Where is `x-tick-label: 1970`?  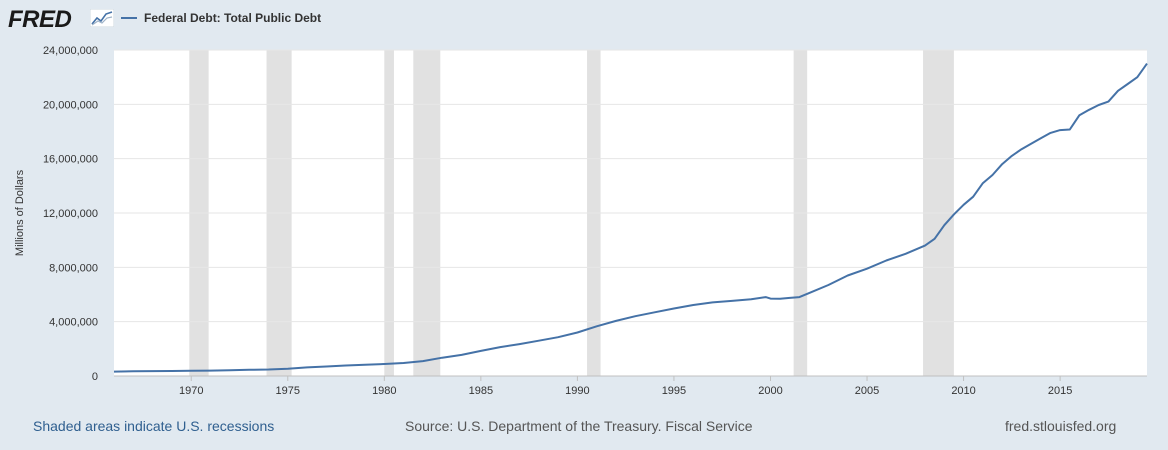 x-tick-label: 1970 is located at coordinates (191, 391).